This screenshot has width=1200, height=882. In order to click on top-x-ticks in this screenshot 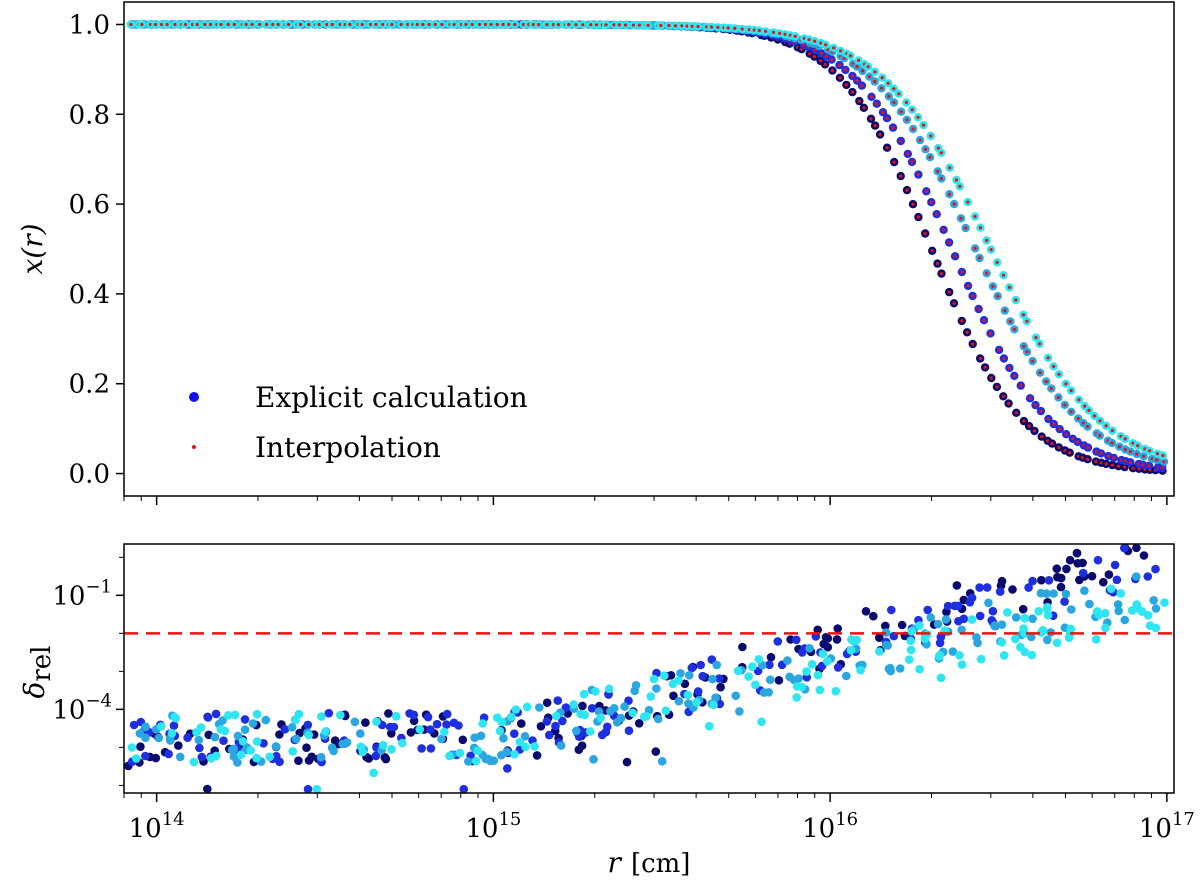, I will do `click(645, 500)`.